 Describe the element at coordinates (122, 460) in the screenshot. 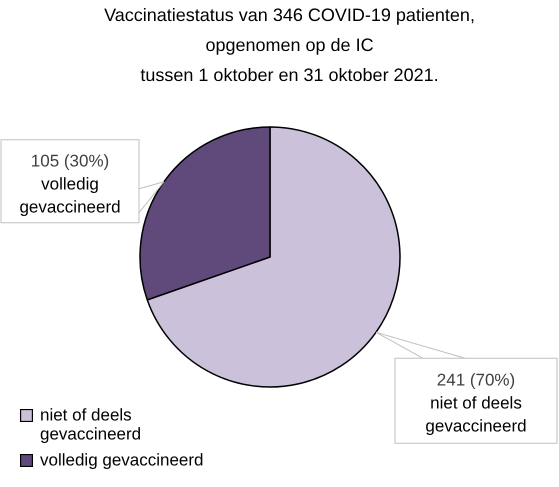

I see `legend-label: volledig gevaccineerd` at that location.